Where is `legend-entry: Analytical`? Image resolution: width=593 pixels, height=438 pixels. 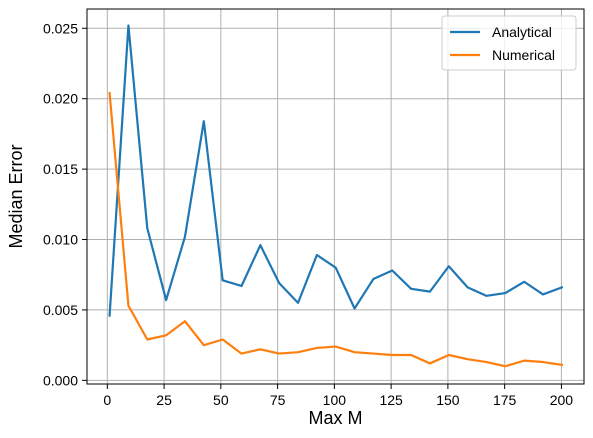
legend-entry: Analytical is located at coordinates (522, 32).